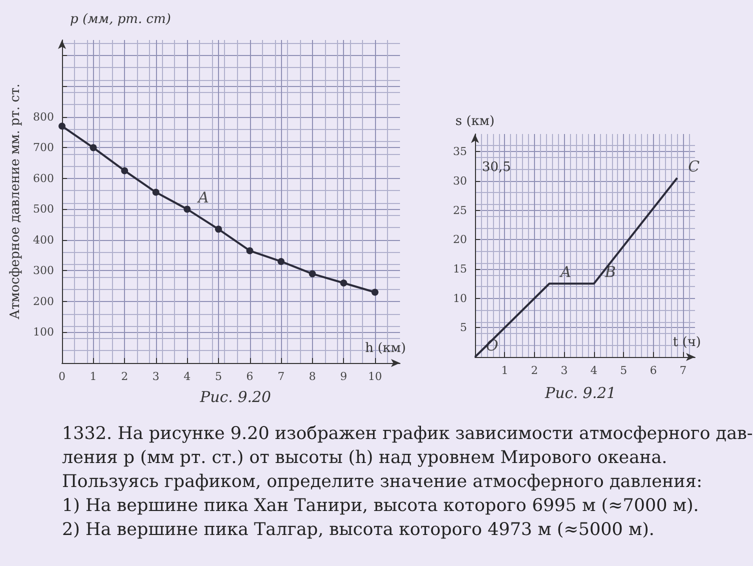 The image size is (753, 566). I want to click on y-tick-label: 800, so click(43, 117).